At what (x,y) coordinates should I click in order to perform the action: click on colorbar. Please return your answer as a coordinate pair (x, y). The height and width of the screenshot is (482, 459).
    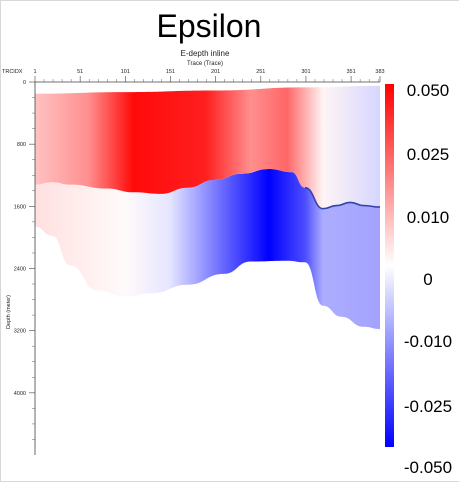
    Looking at the image, I should click on (389, 265).